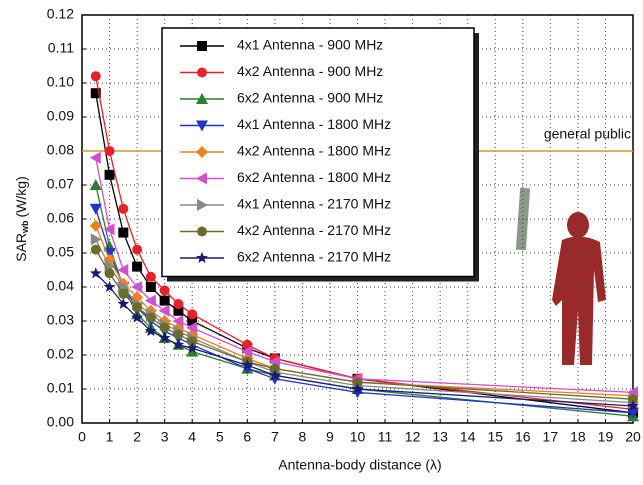 The image size is (643, 485). I want to click on x-tick-label: 3, so click(165, 437).